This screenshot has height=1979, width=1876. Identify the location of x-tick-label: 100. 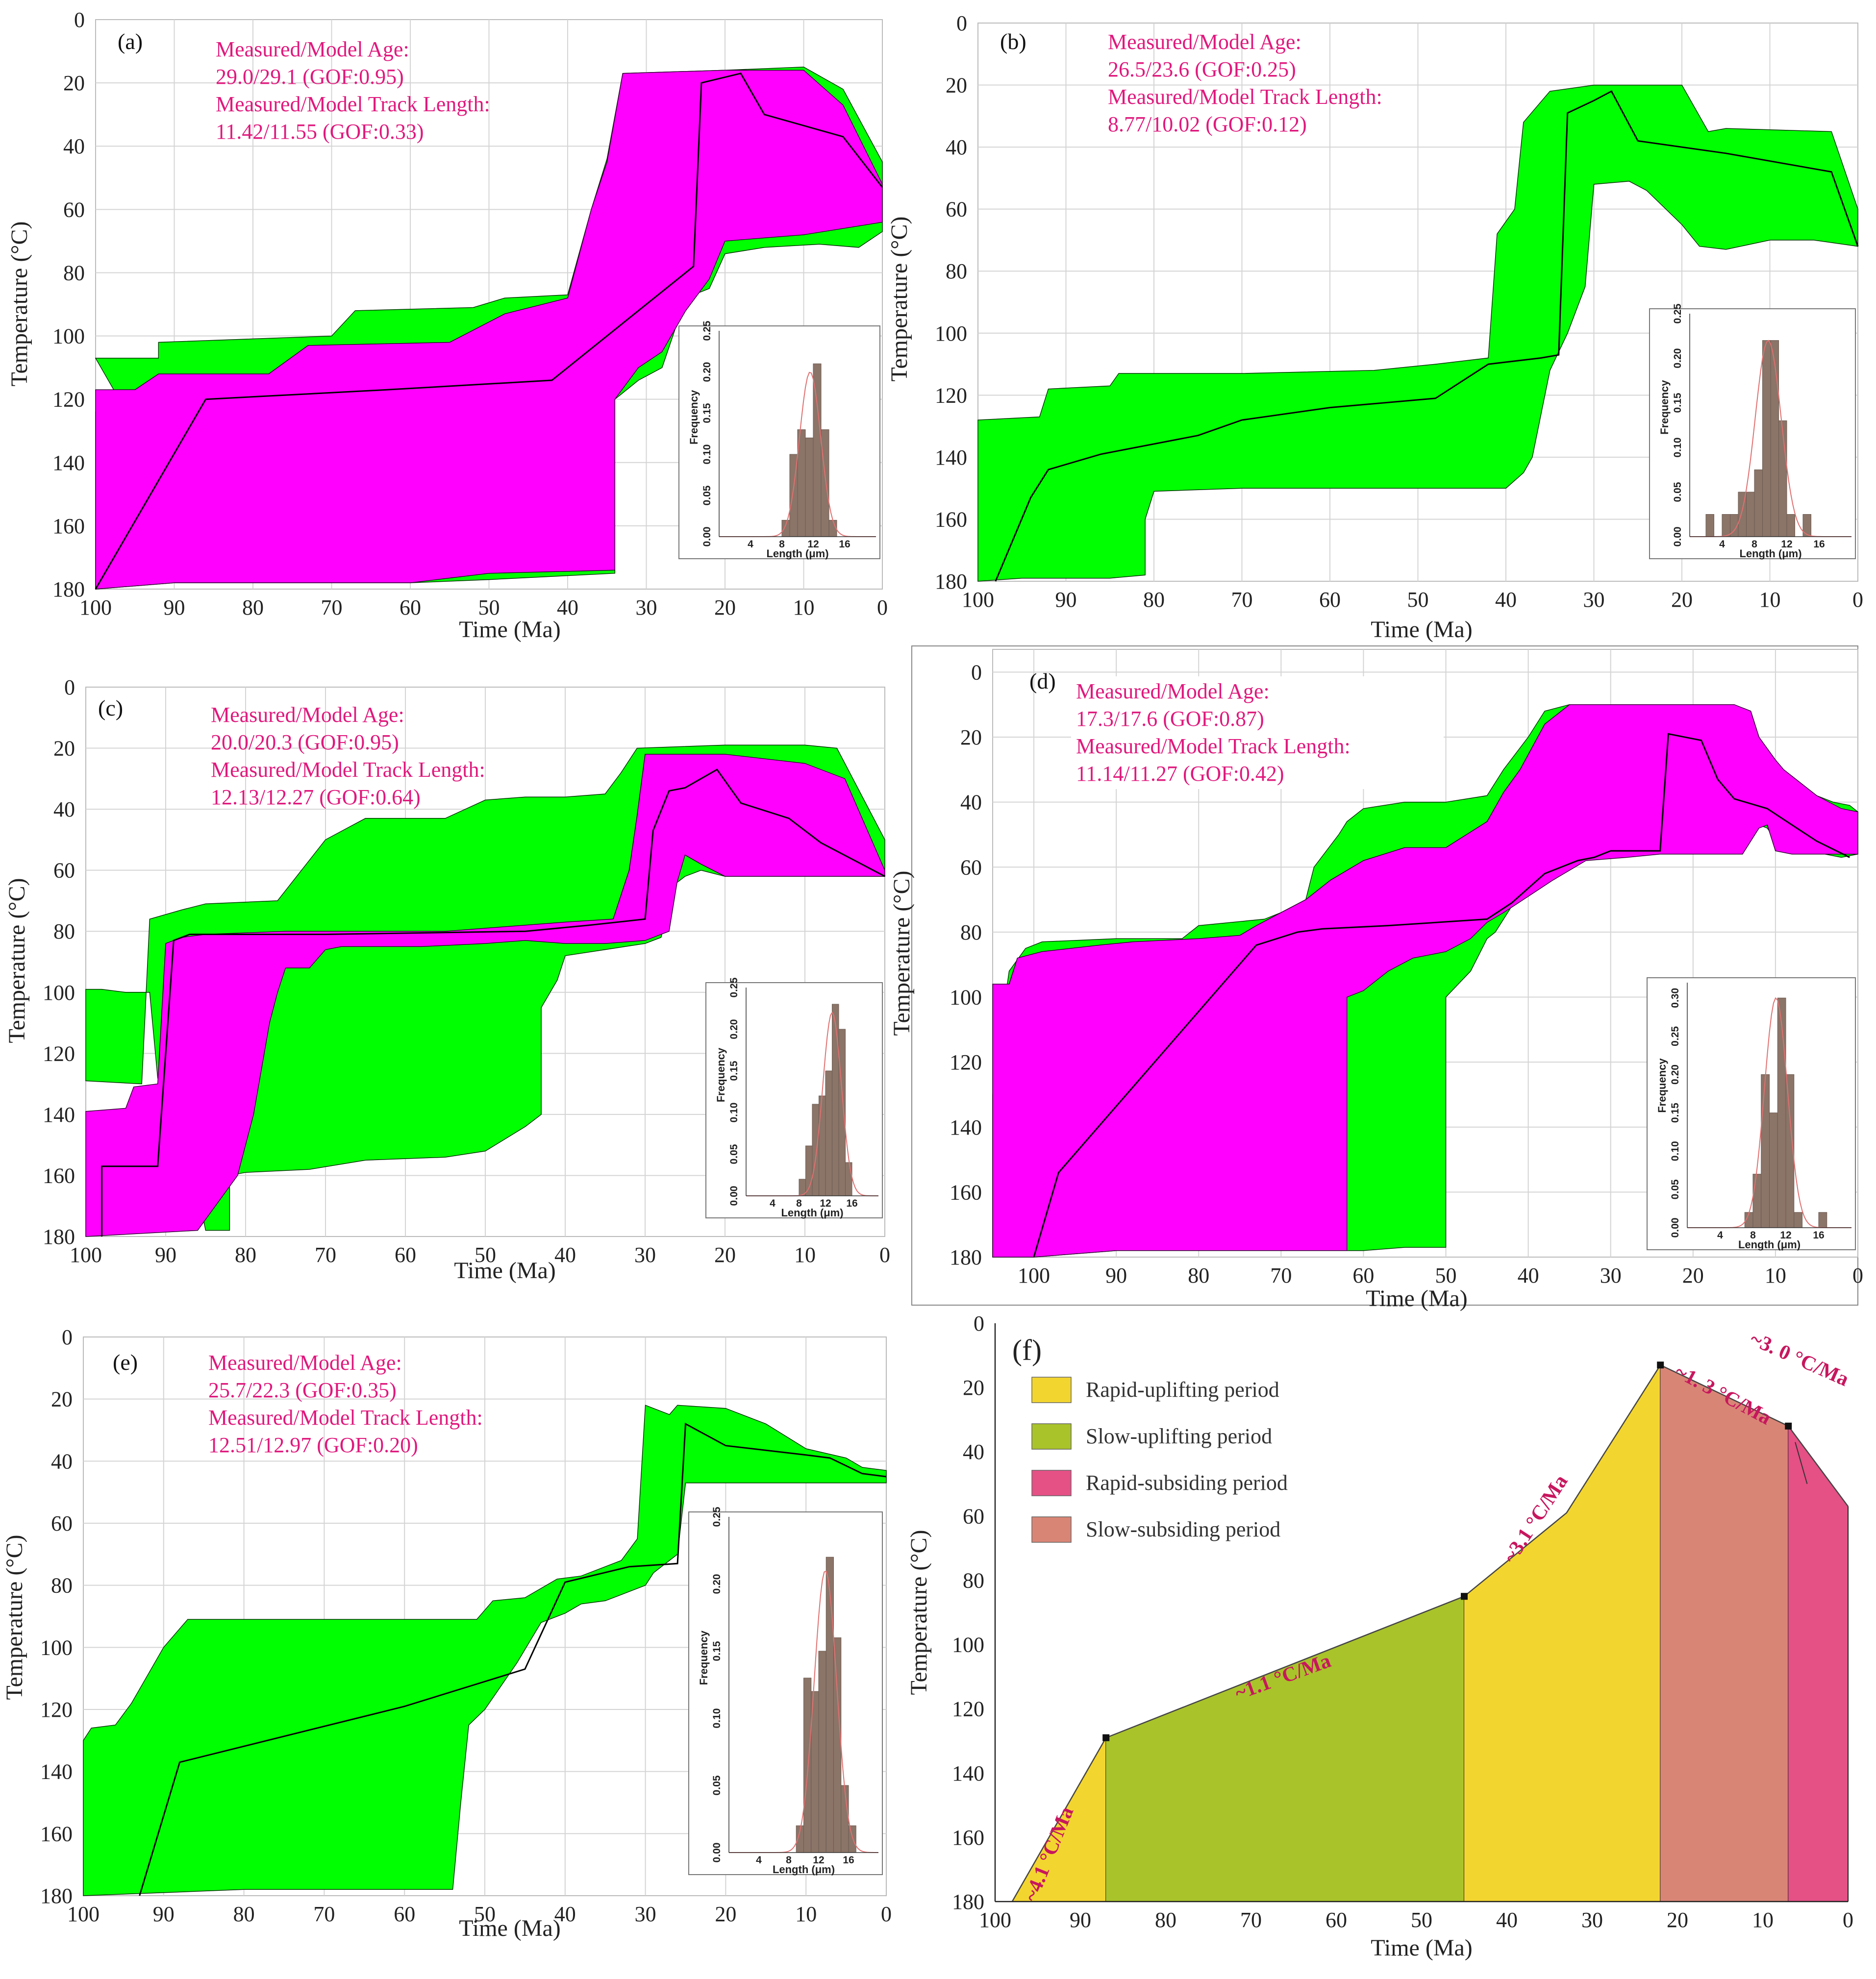
(96, 607).